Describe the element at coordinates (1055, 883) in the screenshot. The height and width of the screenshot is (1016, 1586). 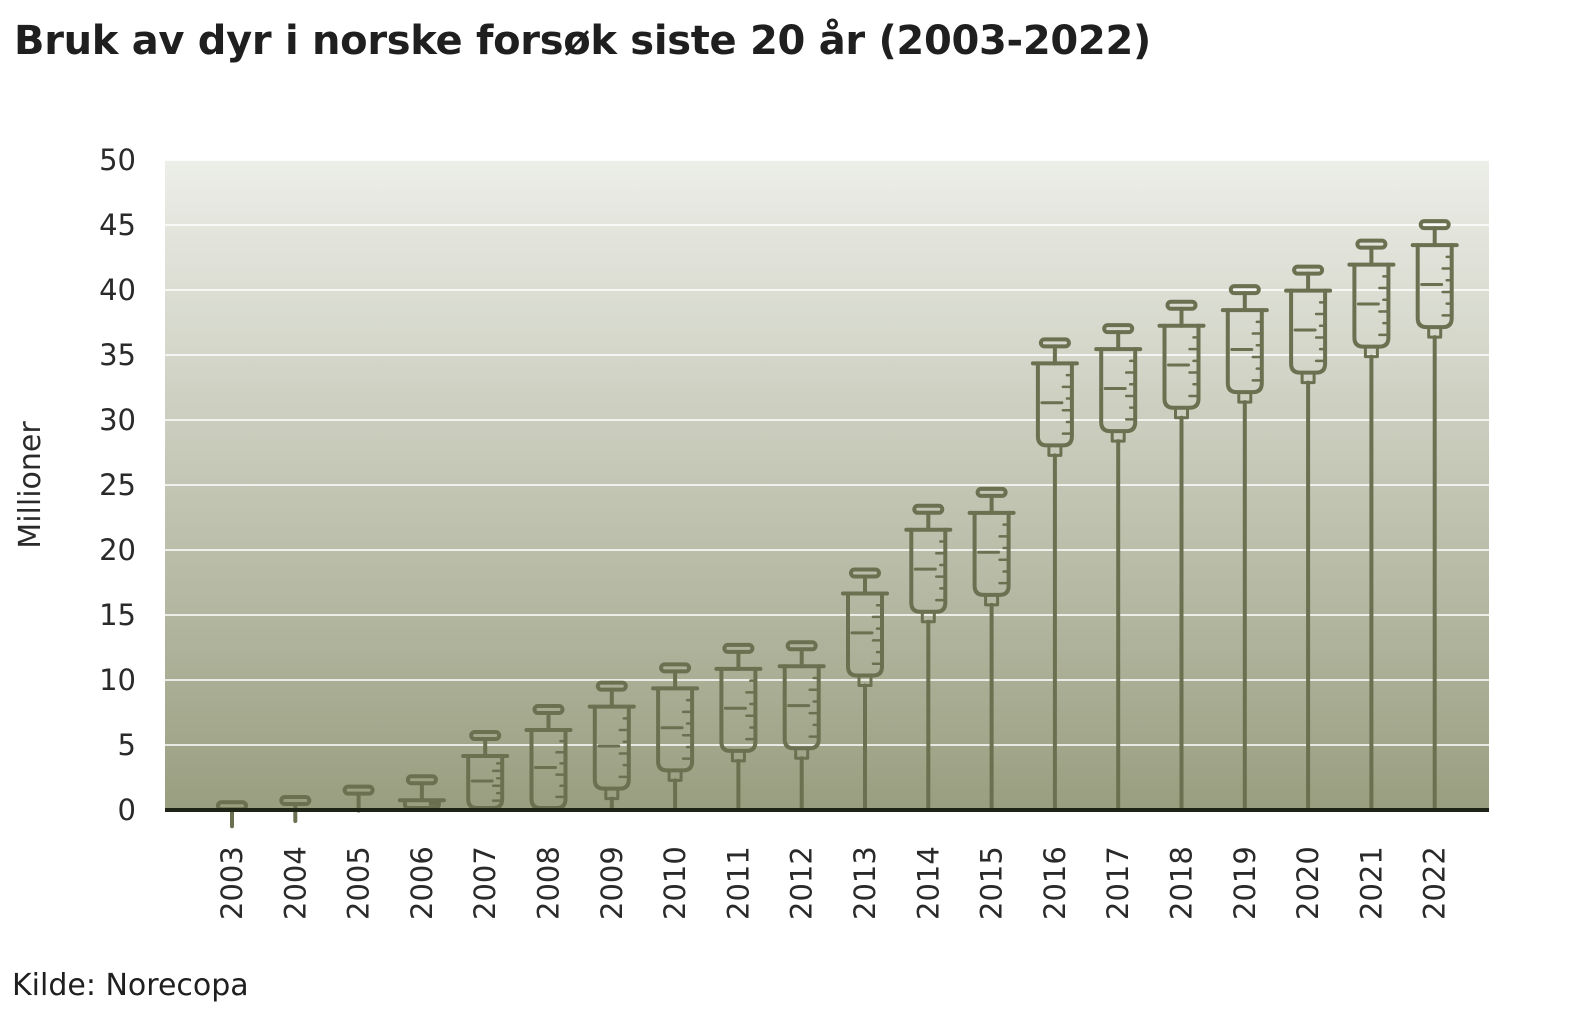
I see `x-tick-label: 2016` at that location.